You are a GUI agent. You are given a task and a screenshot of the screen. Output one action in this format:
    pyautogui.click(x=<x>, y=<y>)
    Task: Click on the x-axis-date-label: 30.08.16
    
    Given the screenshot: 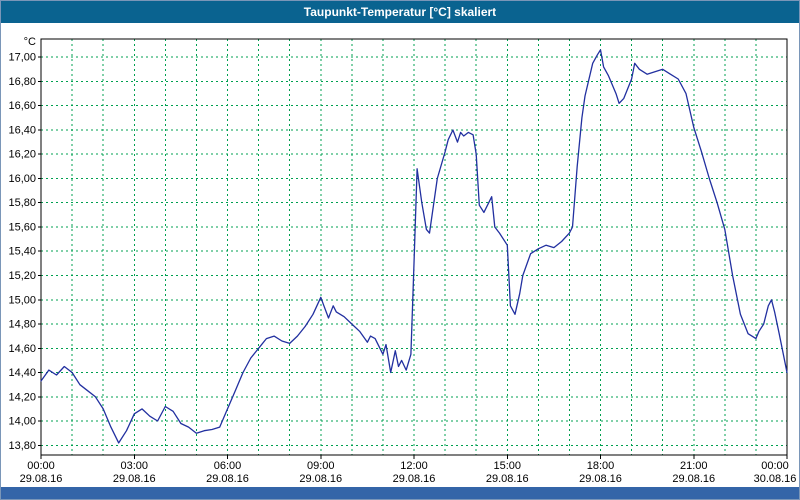 What is the action you would take?
    pyautogui.click(x=775, y=479)
    